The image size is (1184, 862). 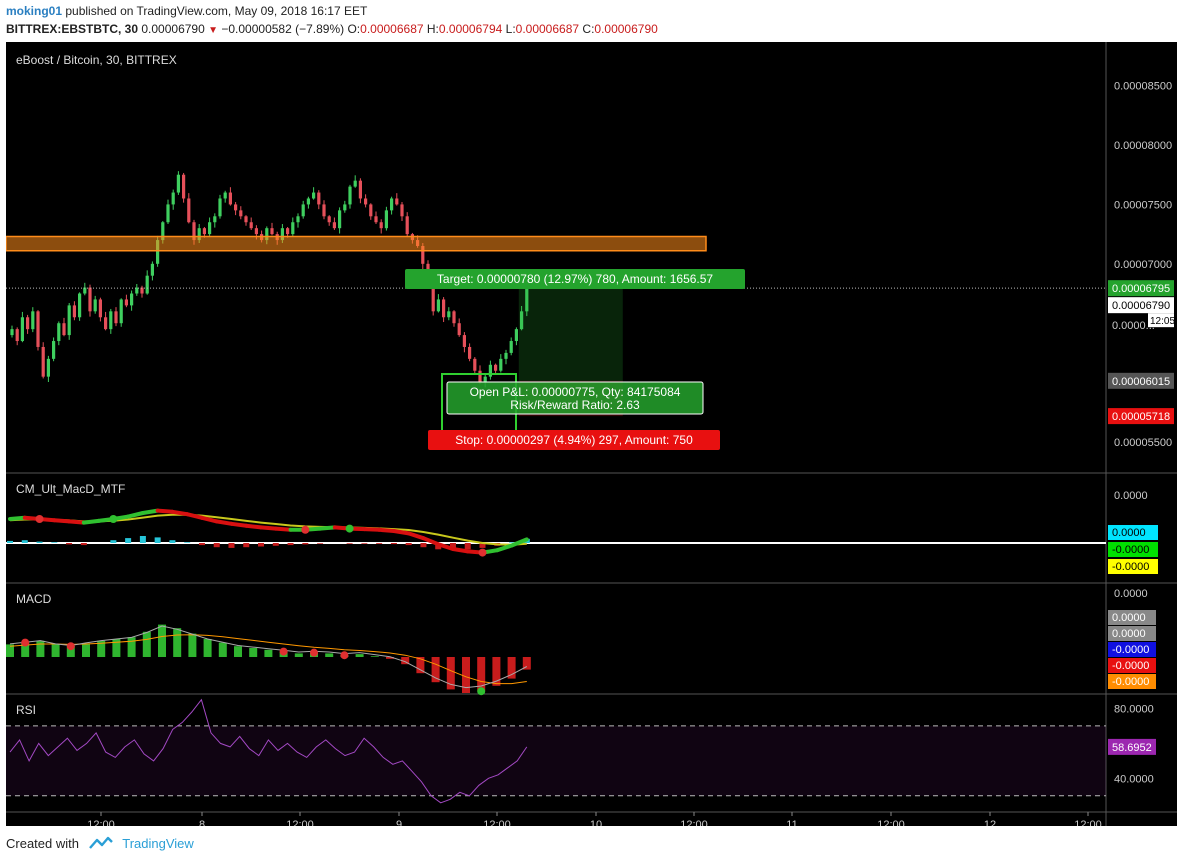 I want to click on tradingview-logo-icon, so click(x=100, y=844).